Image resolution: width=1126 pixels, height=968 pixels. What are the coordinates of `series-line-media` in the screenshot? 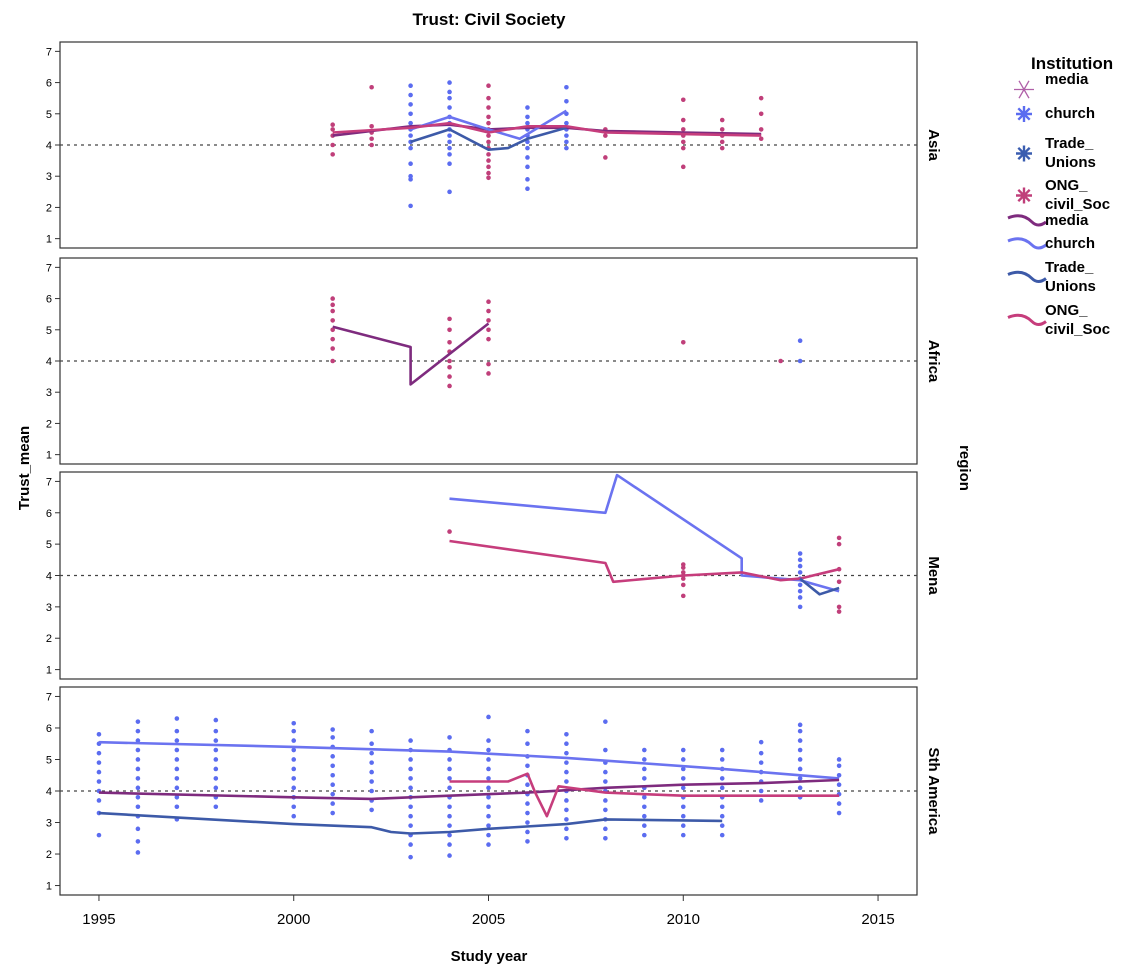 It's located at (411, 354).